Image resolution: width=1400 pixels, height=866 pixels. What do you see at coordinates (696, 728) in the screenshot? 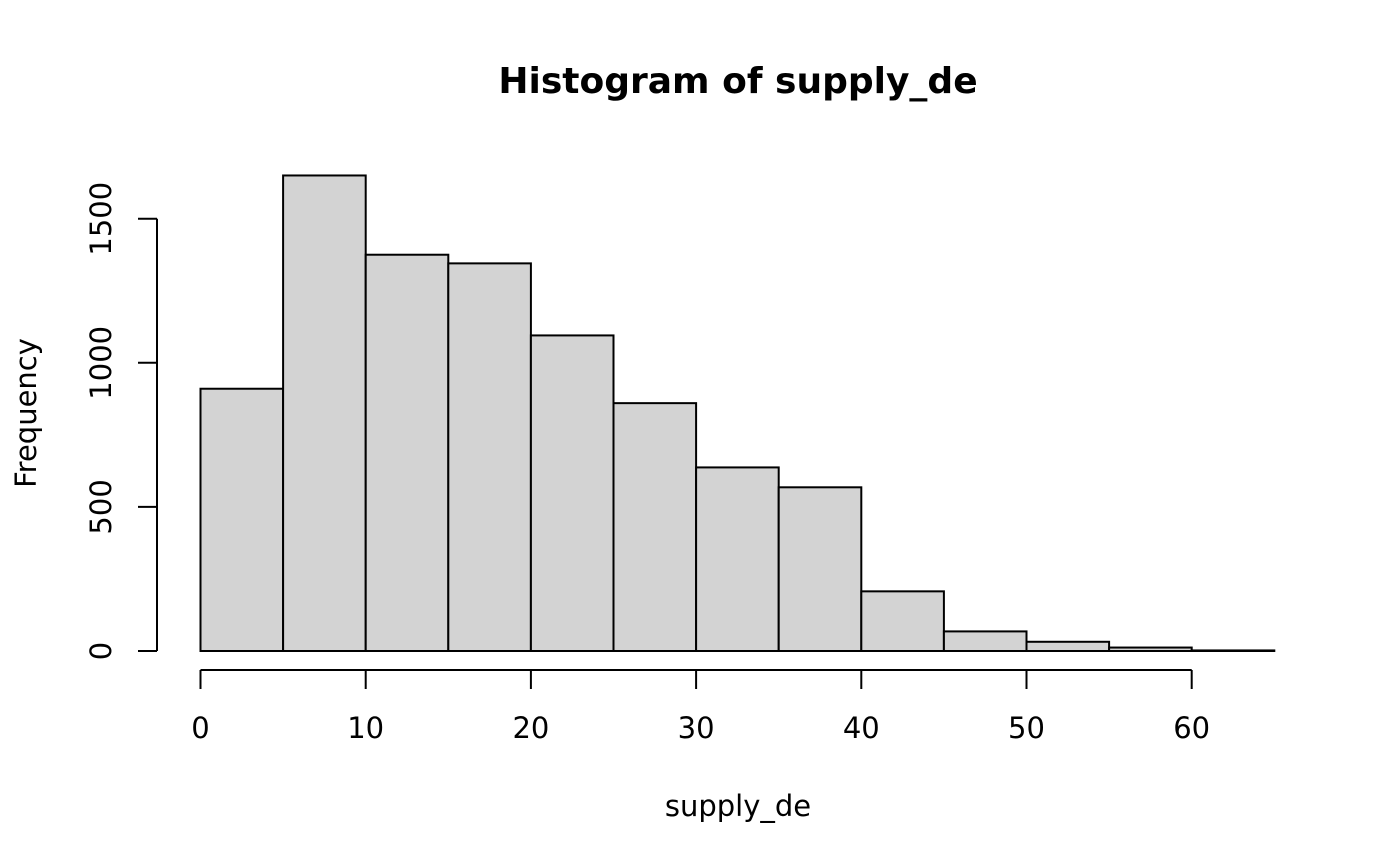
I see `x-tick-label-3: 30` at bounding box center [696, 728].